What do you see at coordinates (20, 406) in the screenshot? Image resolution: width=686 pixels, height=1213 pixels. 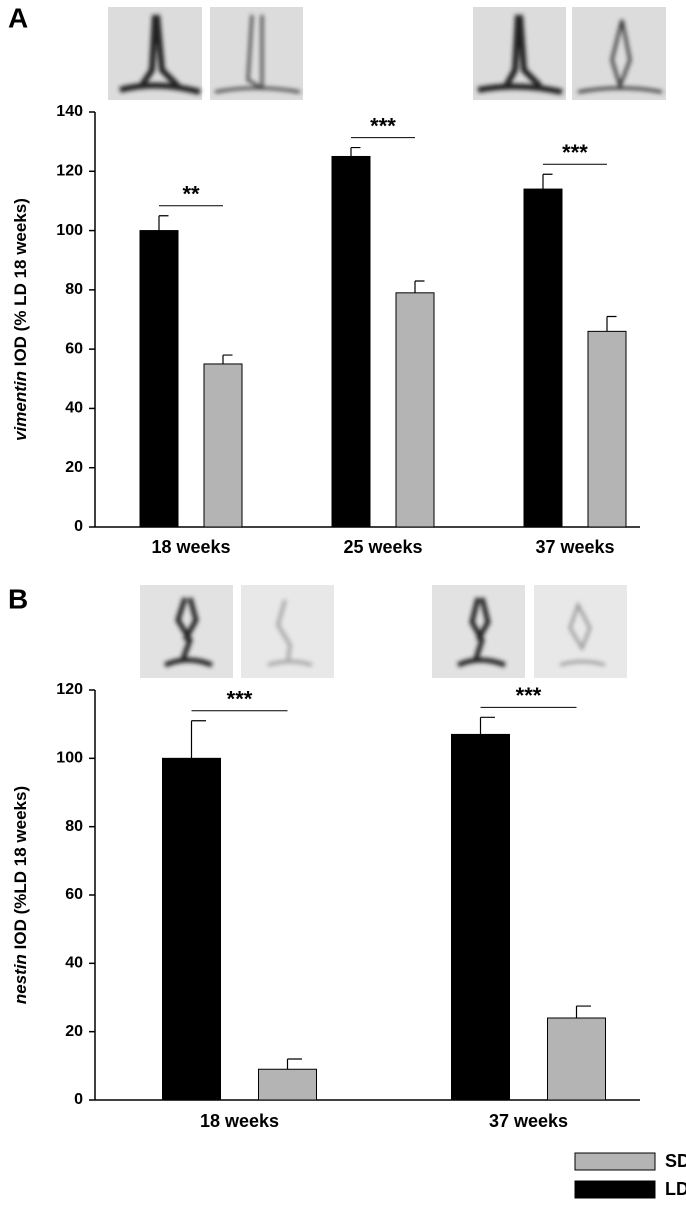 I see `y-axis-label-italic: vimentin` at bounding box center [20, 406].